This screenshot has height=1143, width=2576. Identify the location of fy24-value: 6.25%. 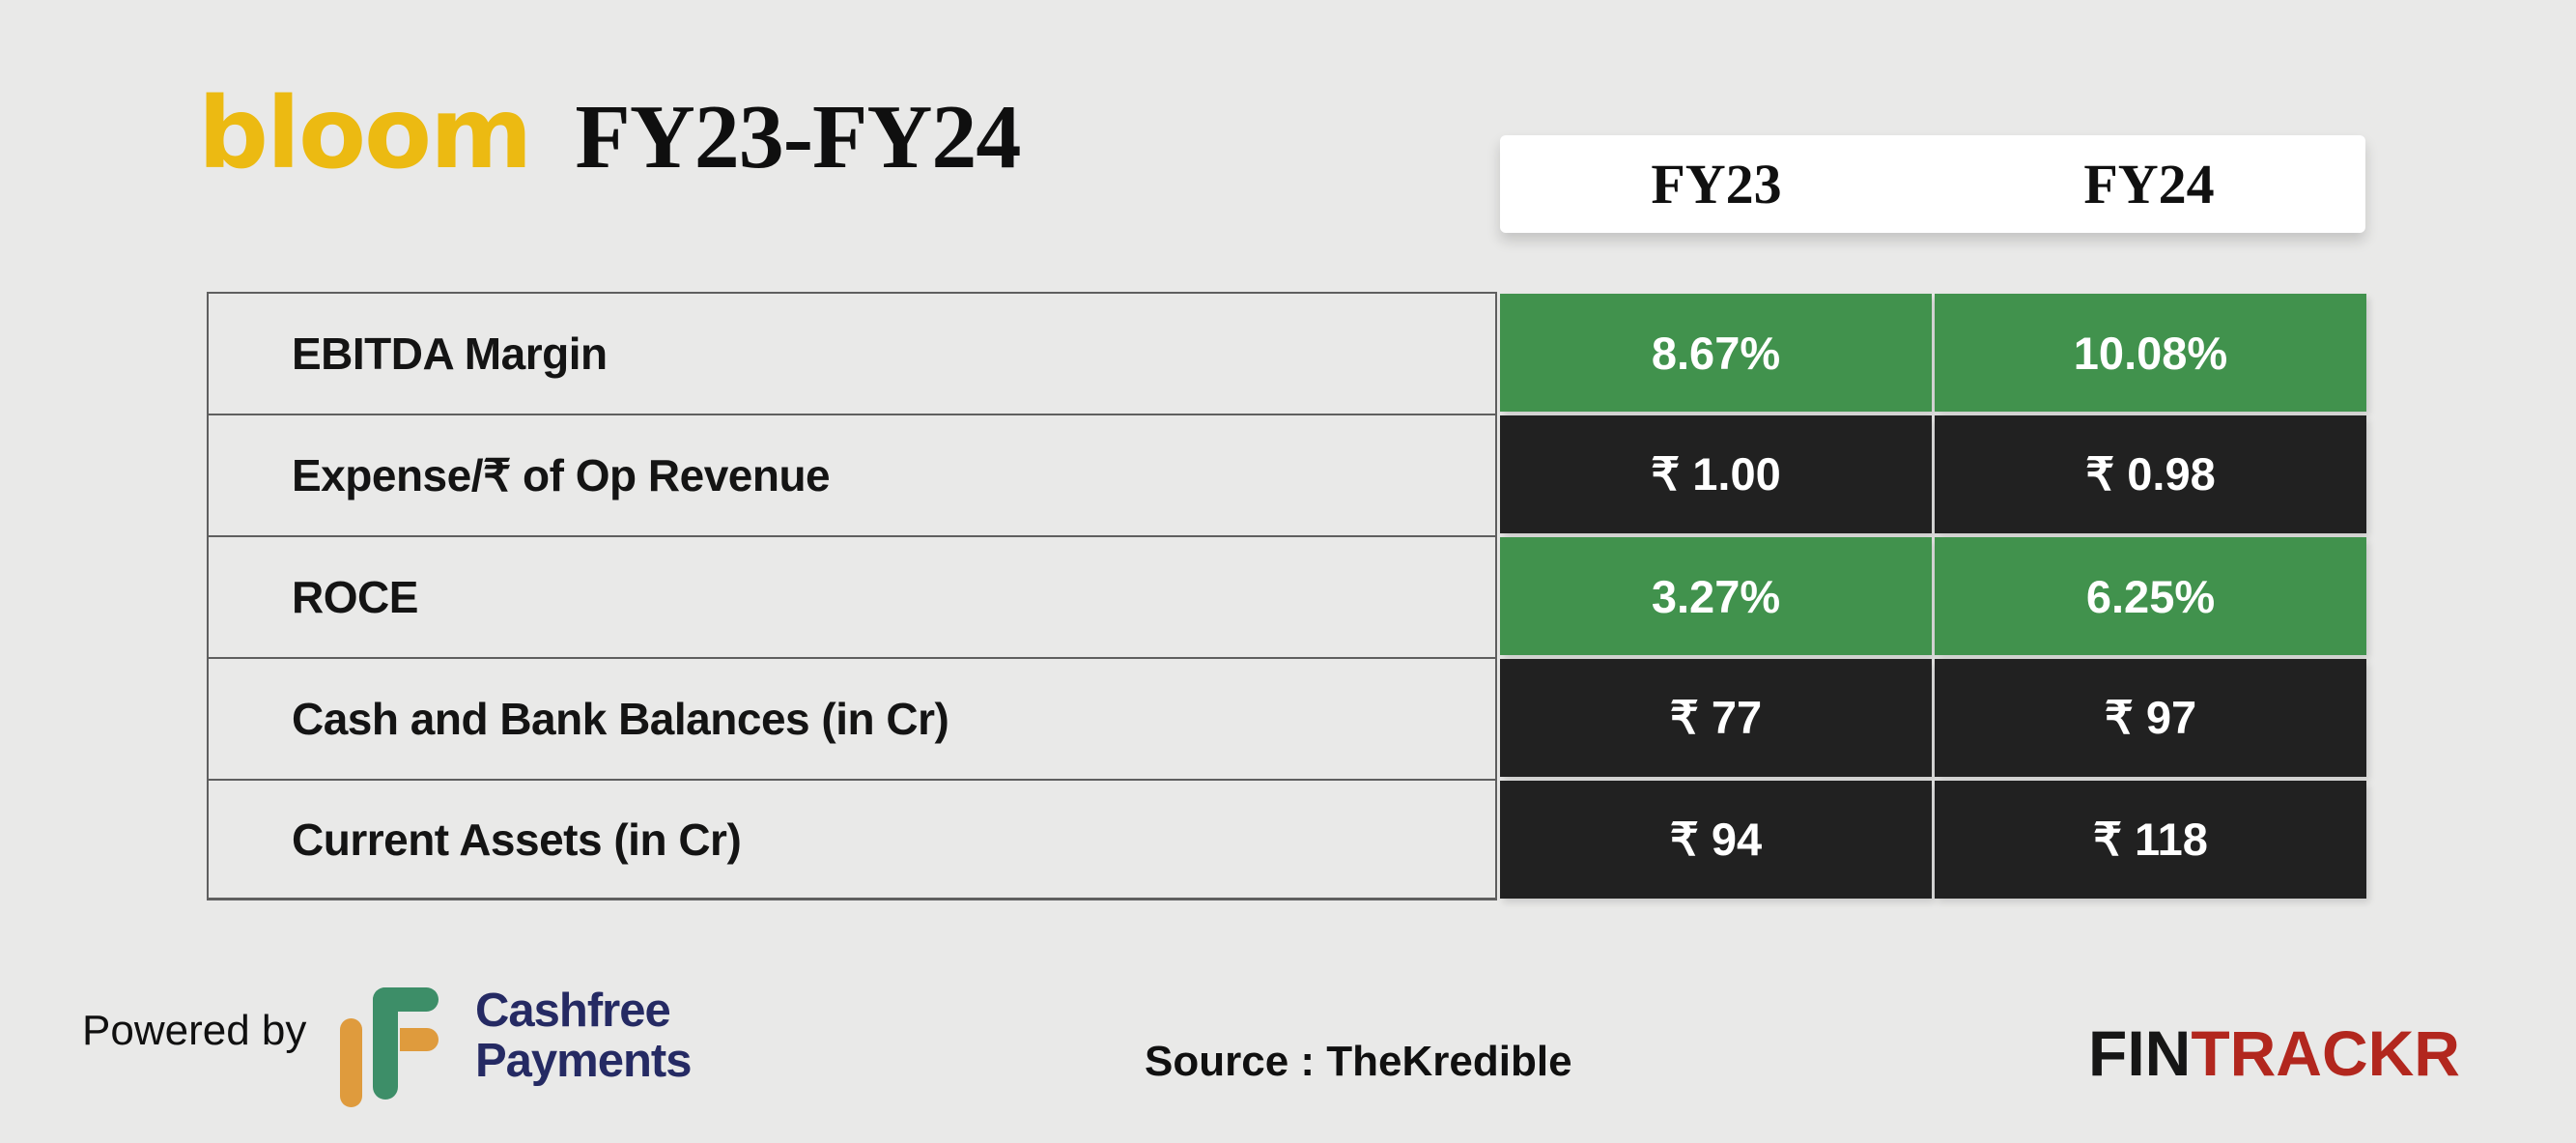
(2150, 596).